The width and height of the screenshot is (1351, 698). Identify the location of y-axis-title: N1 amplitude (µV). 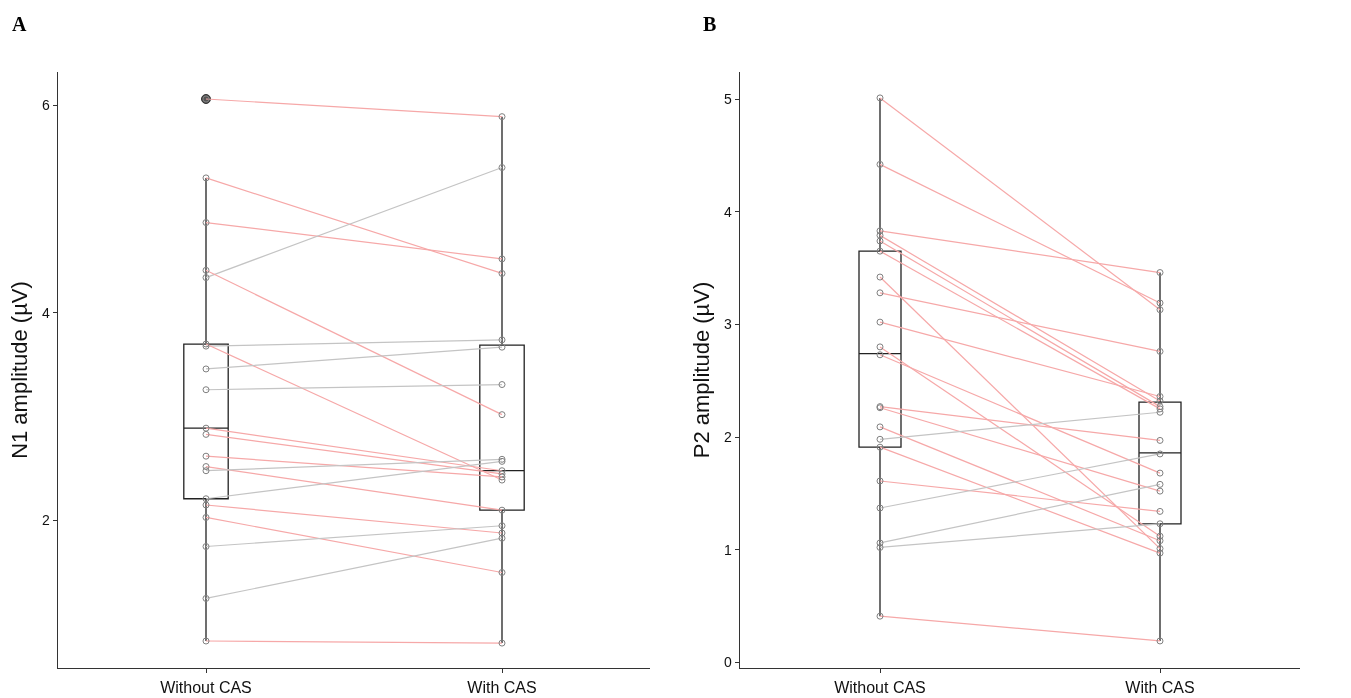
(20, 370).